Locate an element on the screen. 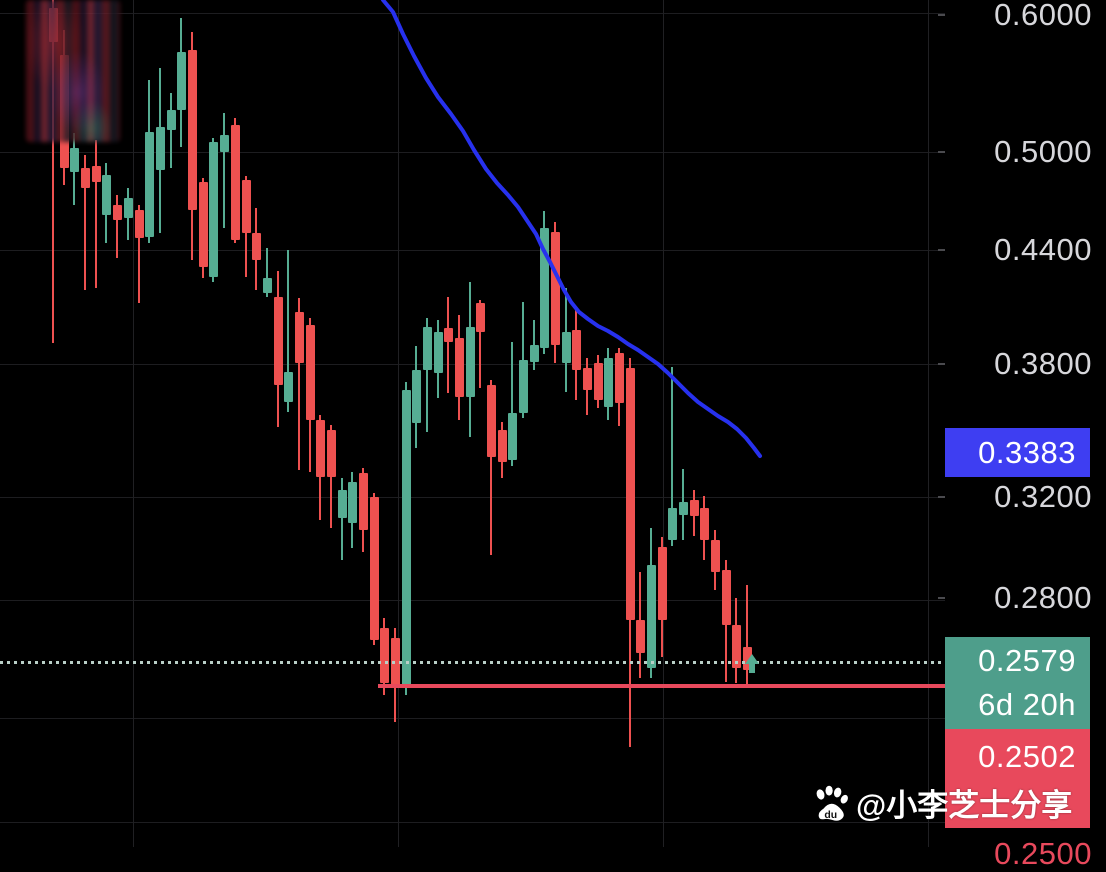 The image size is (1106, 872). price-tick-label: 0.5000 is located at coordinates (1043, 151).